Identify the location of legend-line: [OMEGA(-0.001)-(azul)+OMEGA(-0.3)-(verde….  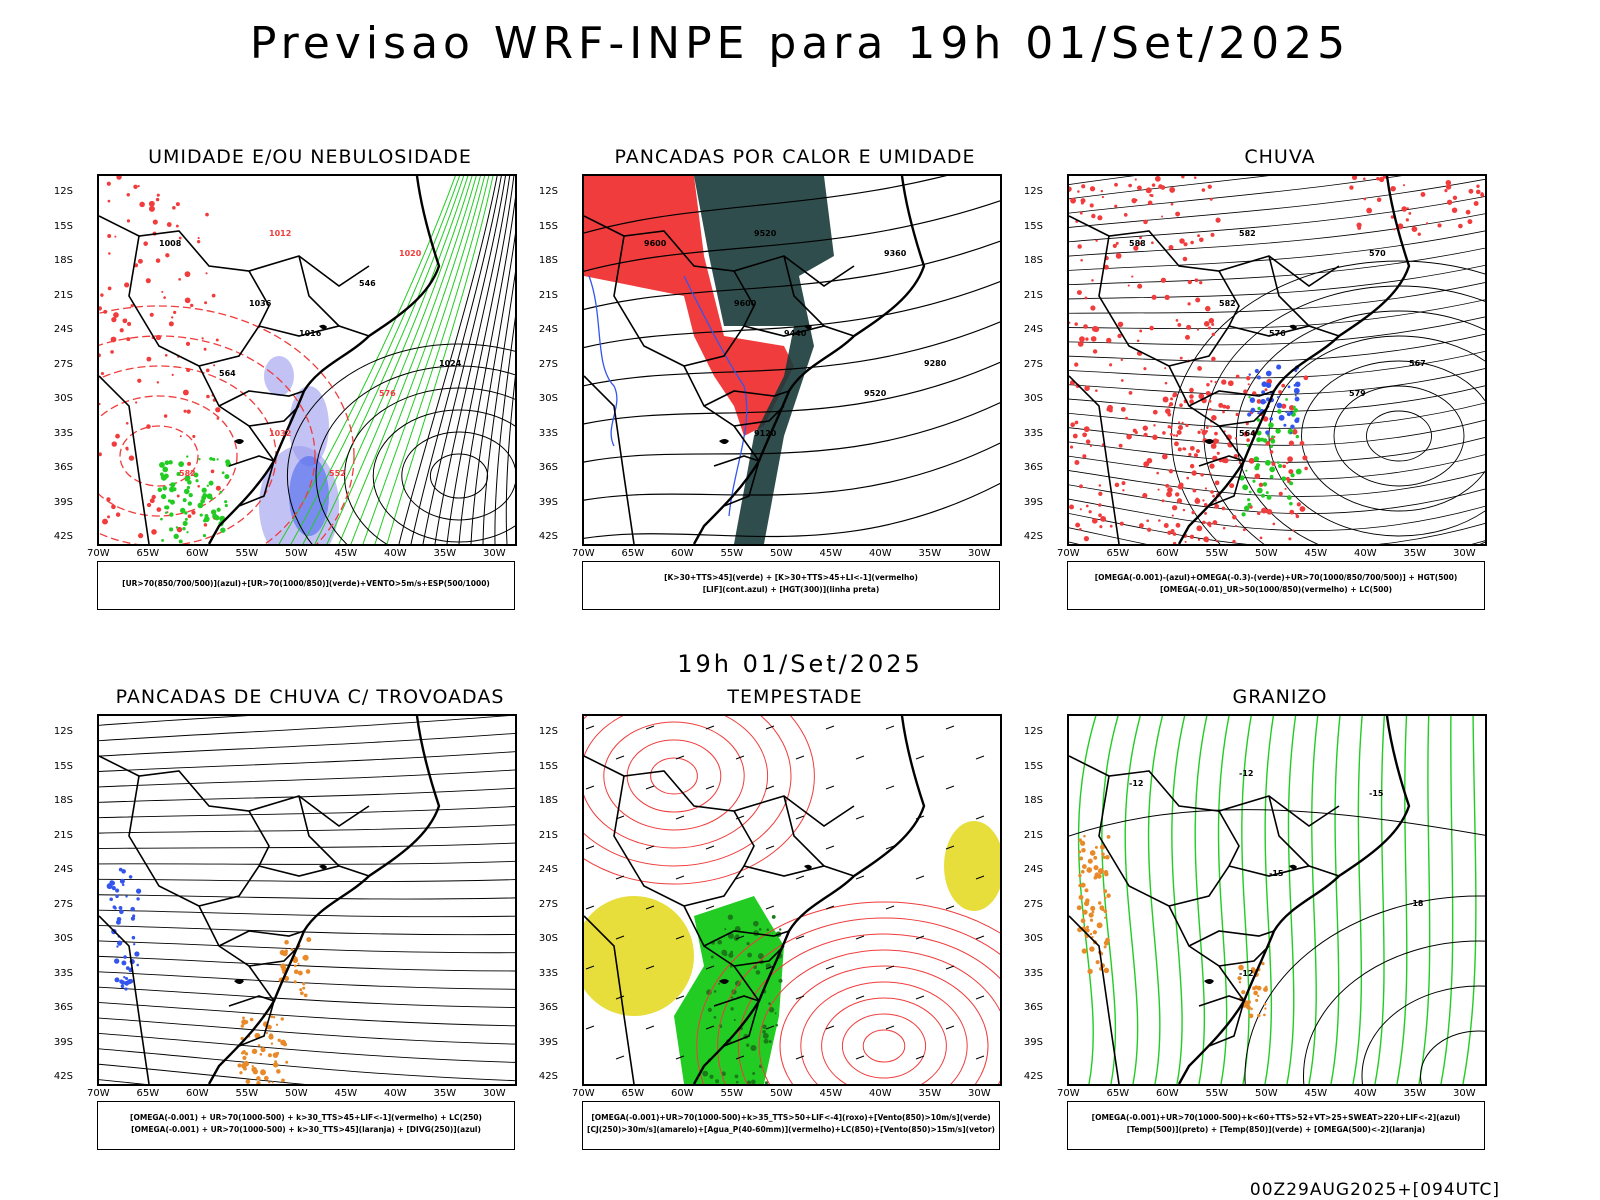
(1276, 577).